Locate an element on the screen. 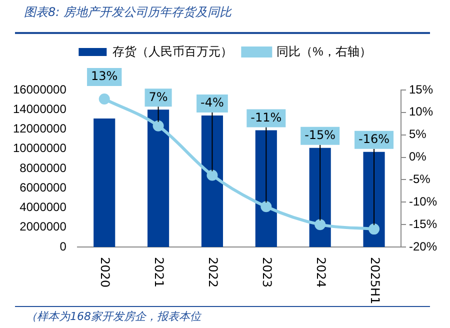 The height and width of the screenshot is (328, 450). y-tick-label: 6000000 is located at coordinates (43, 187).